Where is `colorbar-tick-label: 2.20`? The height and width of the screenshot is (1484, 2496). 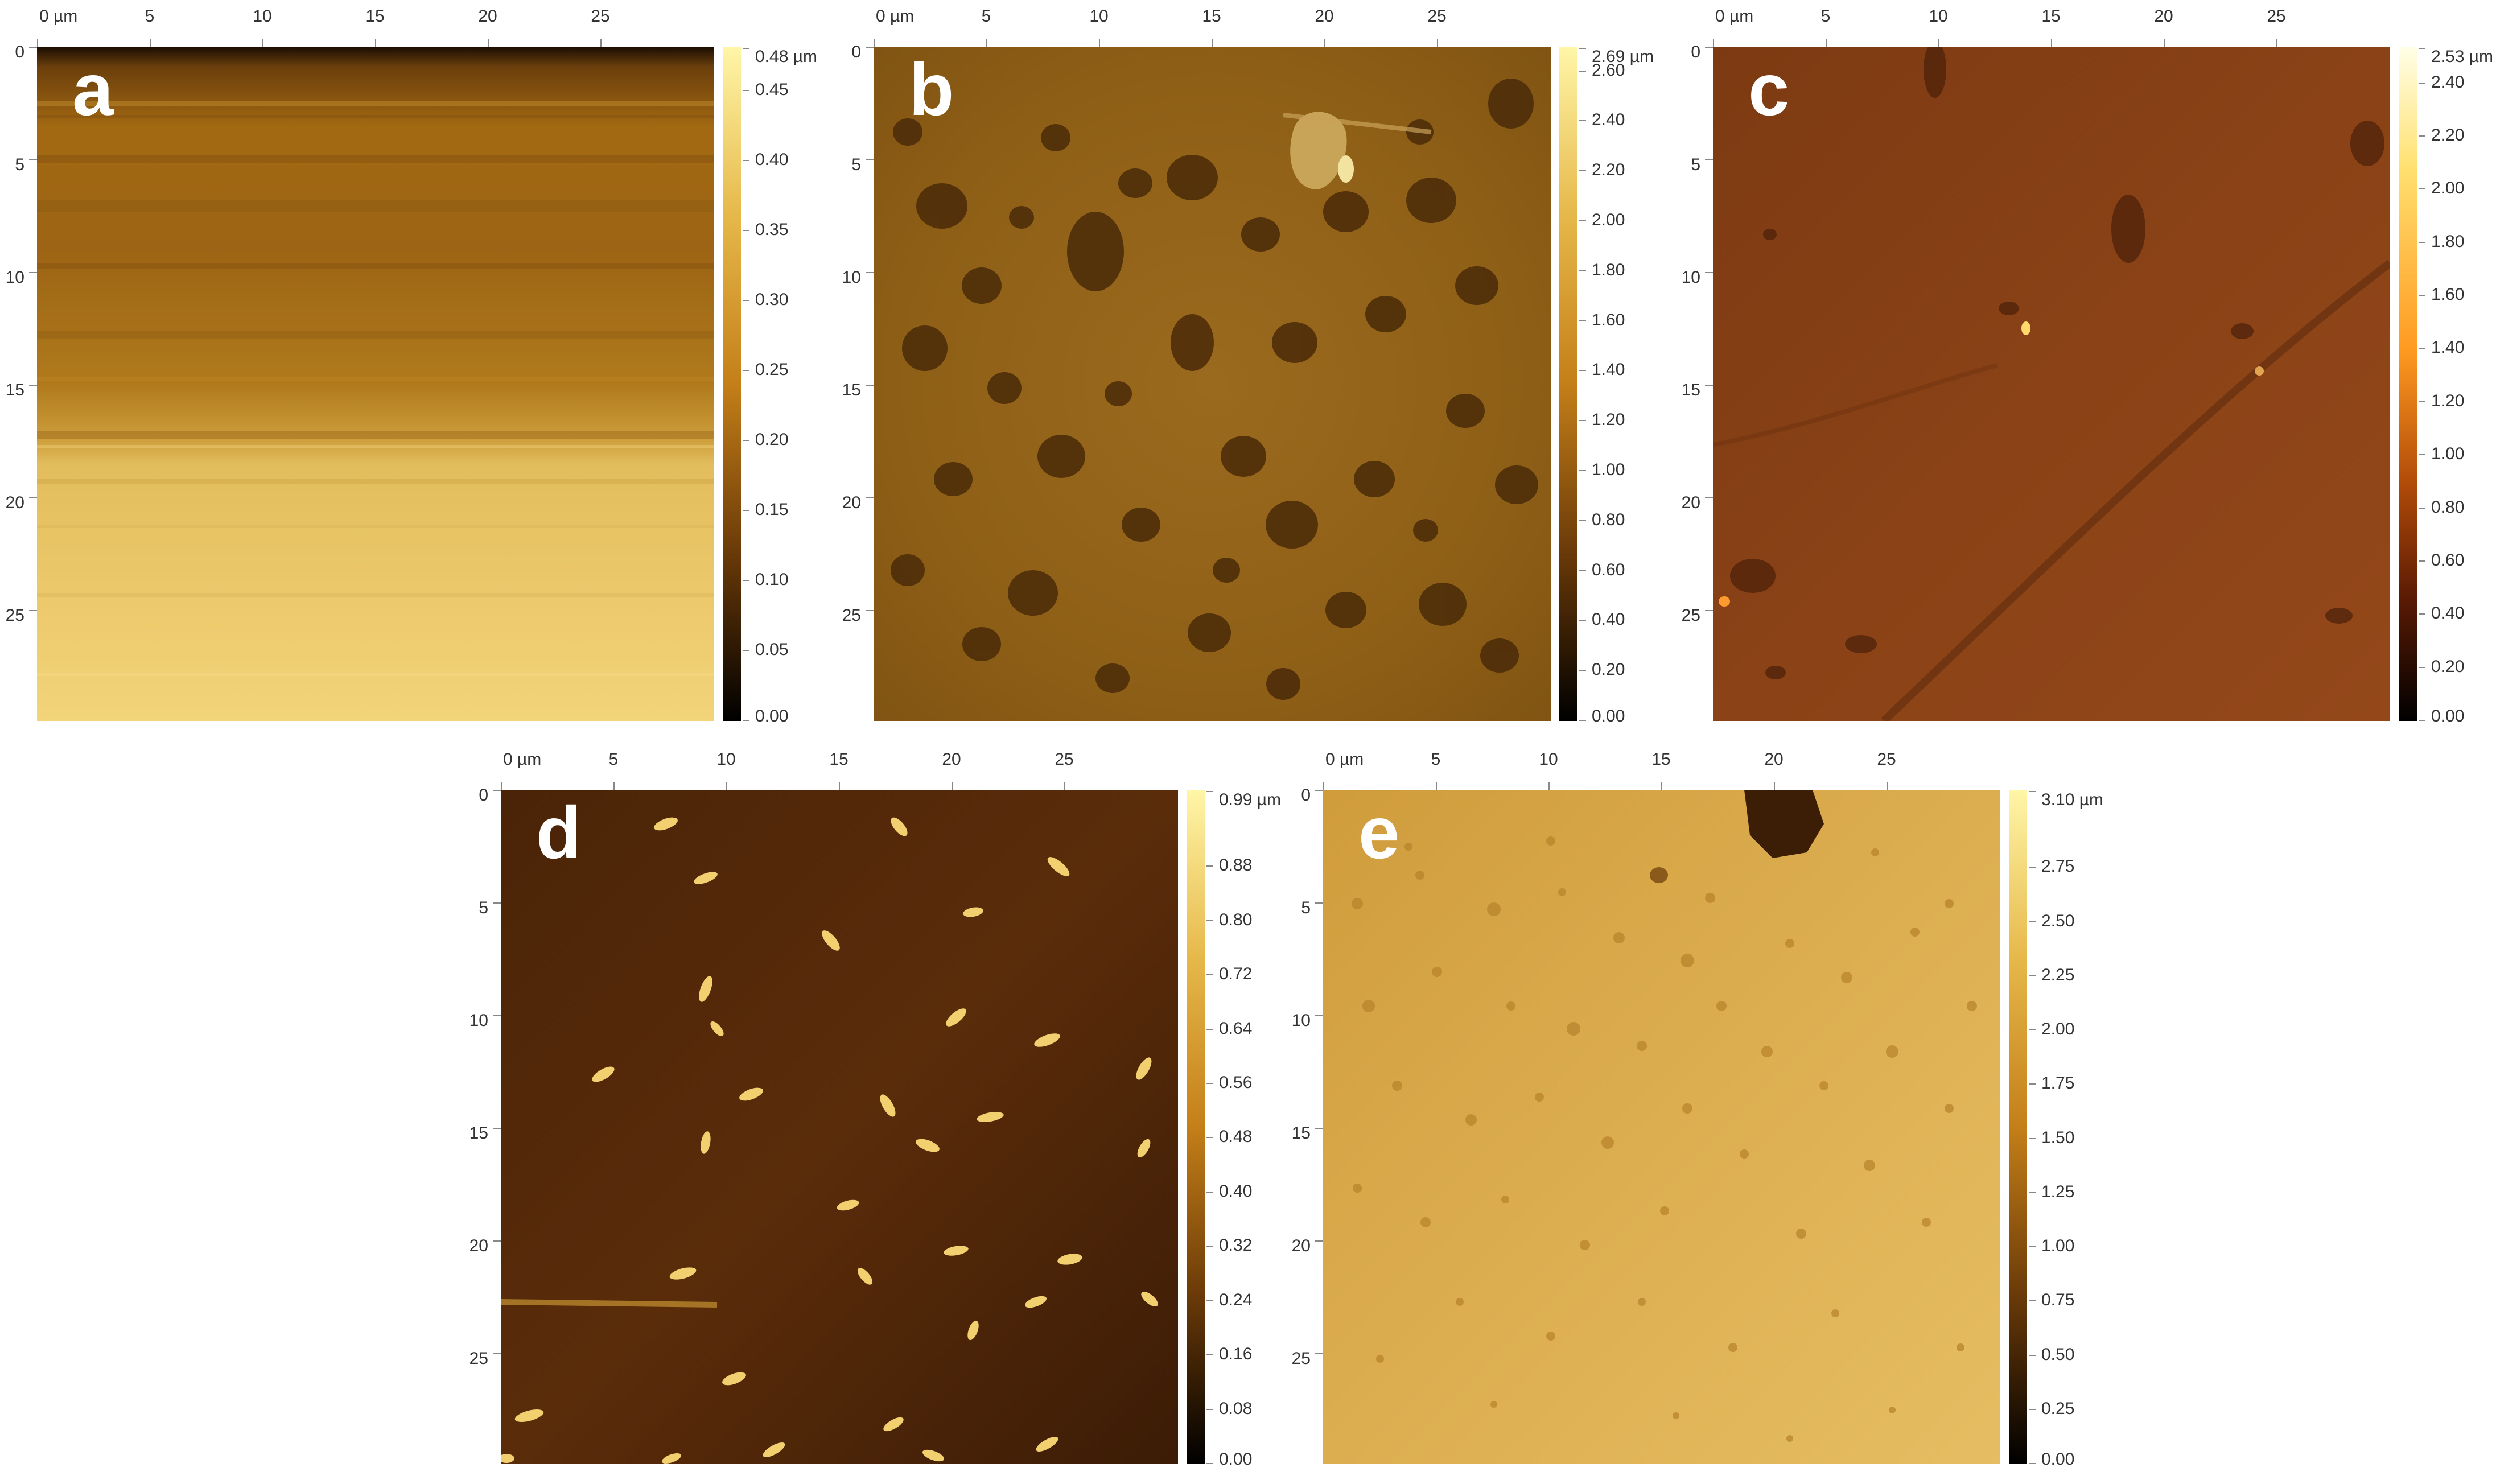
colorbar-tick-label: 2.20 is located at coordinates (1608, 169).